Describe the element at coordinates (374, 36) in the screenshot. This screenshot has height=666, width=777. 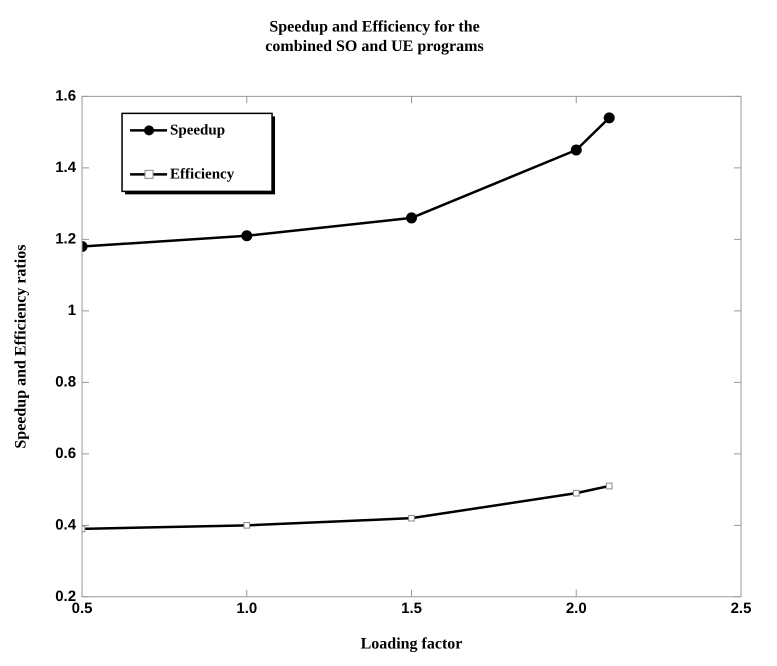
I see `chart-title: Speedup and Efficiency for the combined SO and UE programs` at that location.